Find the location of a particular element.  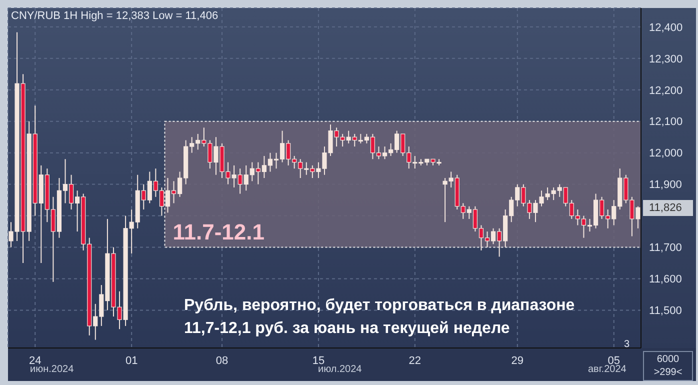

y-tick-label: 12,400 is located at coordinates (666, 28).